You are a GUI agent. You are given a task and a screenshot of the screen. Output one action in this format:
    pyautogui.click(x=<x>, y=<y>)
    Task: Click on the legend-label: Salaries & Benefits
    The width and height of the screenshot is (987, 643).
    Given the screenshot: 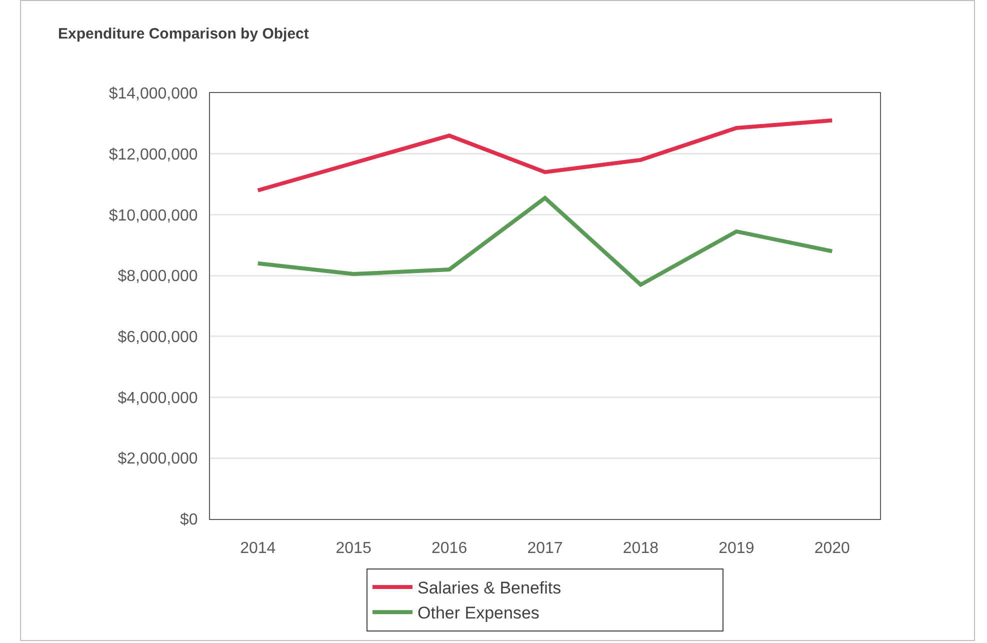 What is the action you would take?
    pyautogui.click(x=490, y=588)
    